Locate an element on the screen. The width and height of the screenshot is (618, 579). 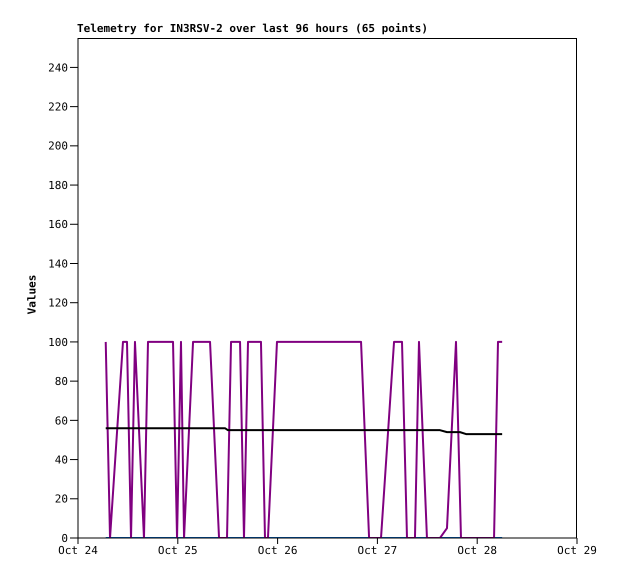
y-tick-label: 100 is located at coordinates (58, 342).